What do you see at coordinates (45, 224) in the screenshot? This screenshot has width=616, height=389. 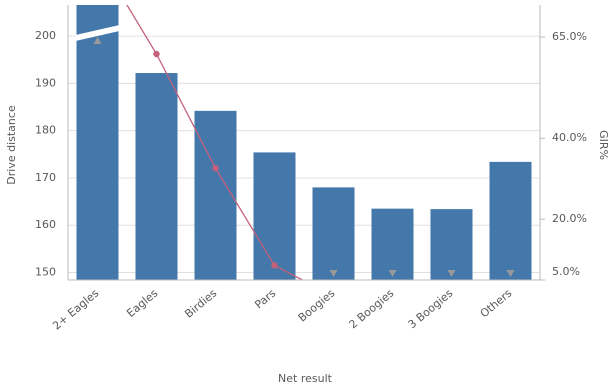 I see `y-tick-label: 160` at bounding box center [45, 224].